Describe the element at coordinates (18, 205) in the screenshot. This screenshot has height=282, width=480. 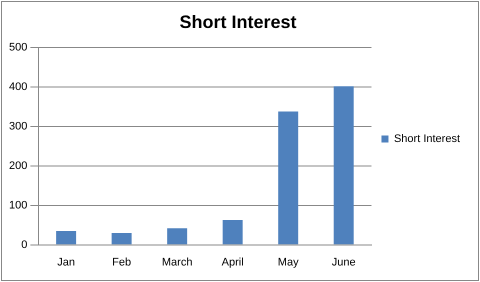
I see `y-tick-label: 100` at that location.